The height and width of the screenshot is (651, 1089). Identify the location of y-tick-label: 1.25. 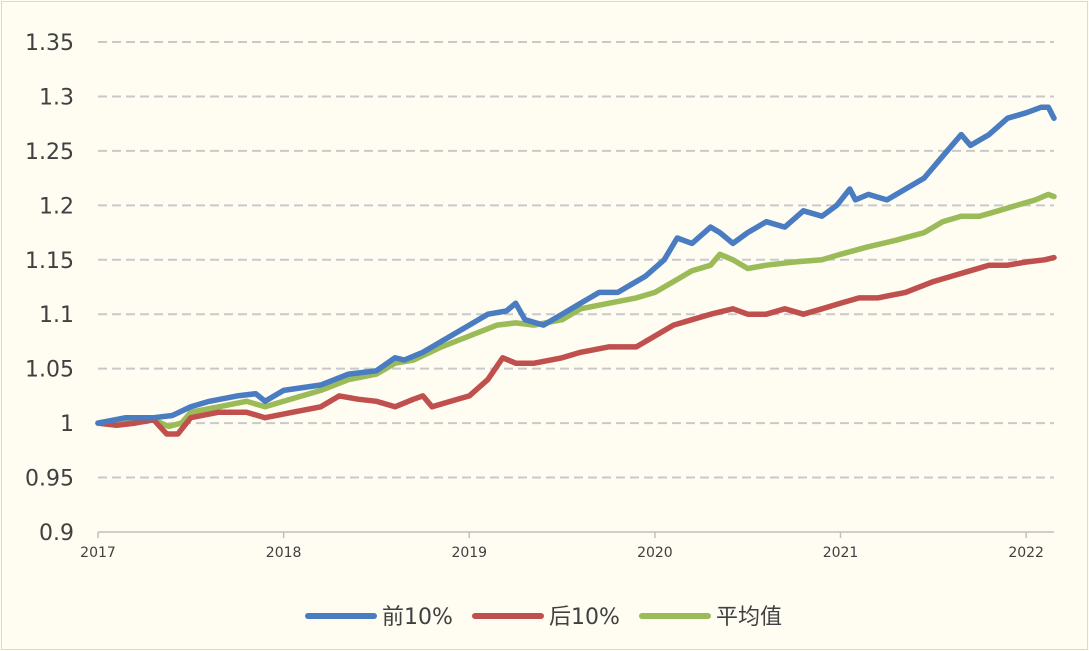
(49, 152).